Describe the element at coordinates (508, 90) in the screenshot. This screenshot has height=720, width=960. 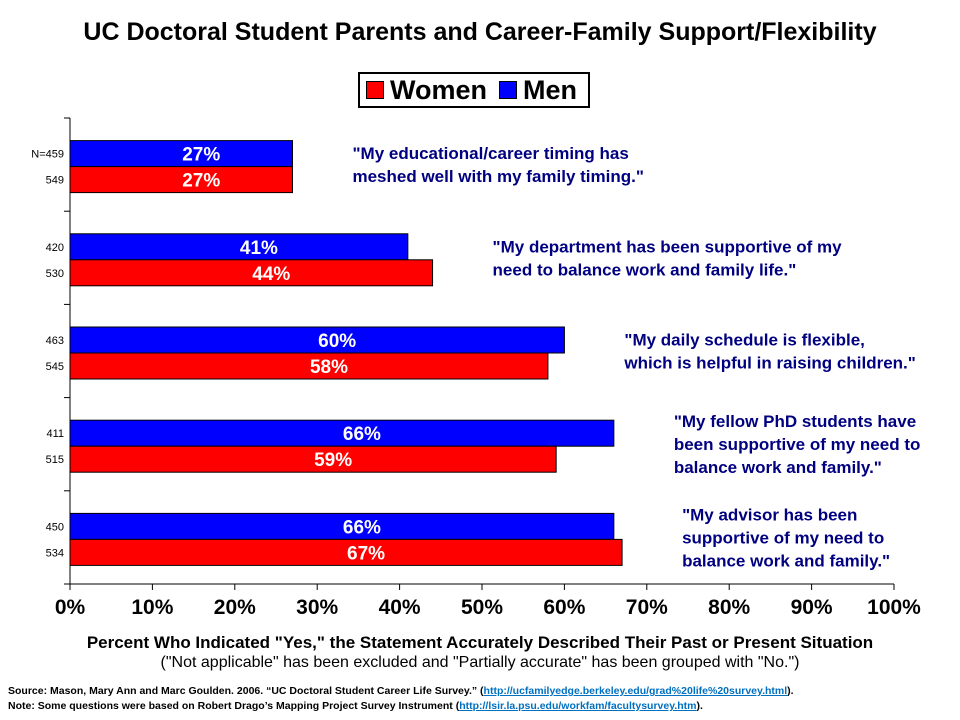
I see `legend-swatch-men` at that location.